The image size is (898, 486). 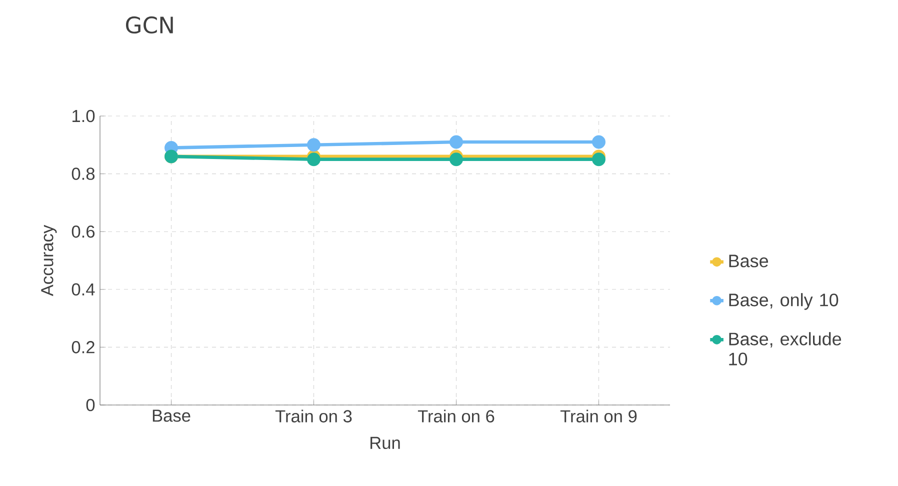 I want to click on y-tick-label: 0.8, so click(x=83, y=174).